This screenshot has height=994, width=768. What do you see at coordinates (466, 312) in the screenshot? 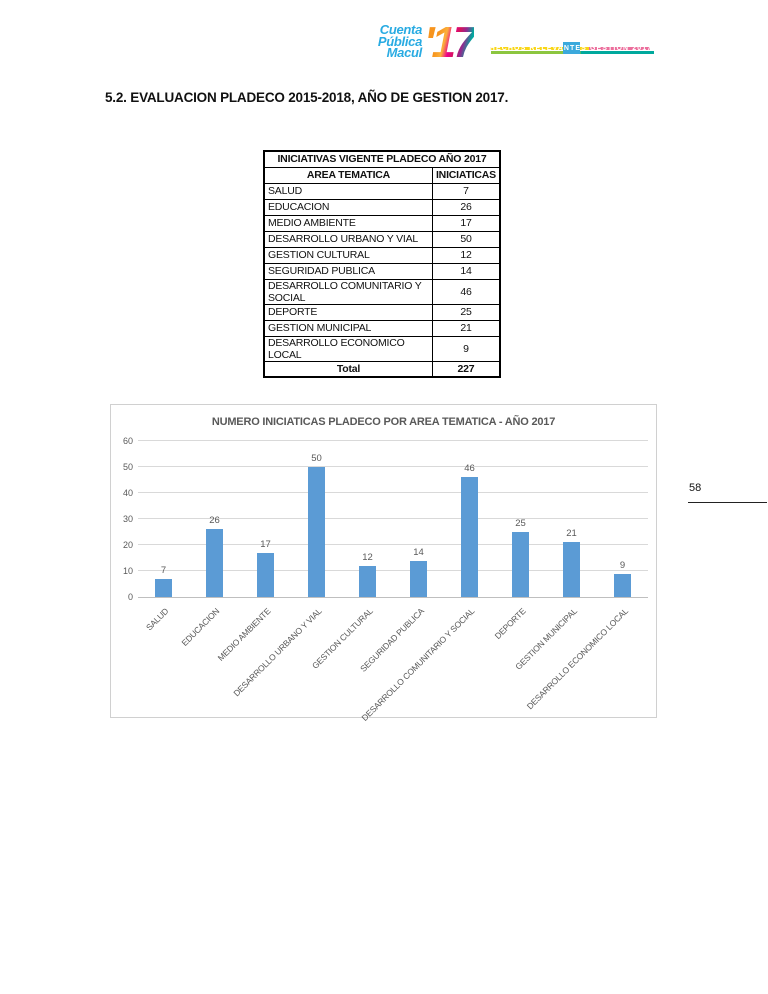
I see `cell-iniciaticas: 25` at bounding box center [466, 312].